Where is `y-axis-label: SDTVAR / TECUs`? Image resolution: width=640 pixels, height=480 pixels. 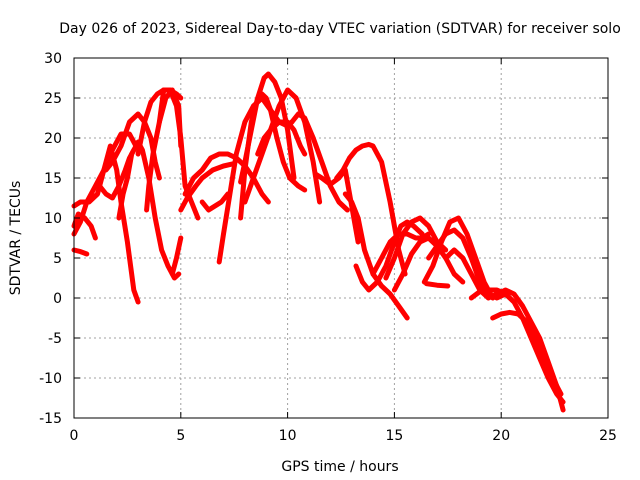
y-axis-label: SDTVAR / TECUs is located at coordinates (16, 238).